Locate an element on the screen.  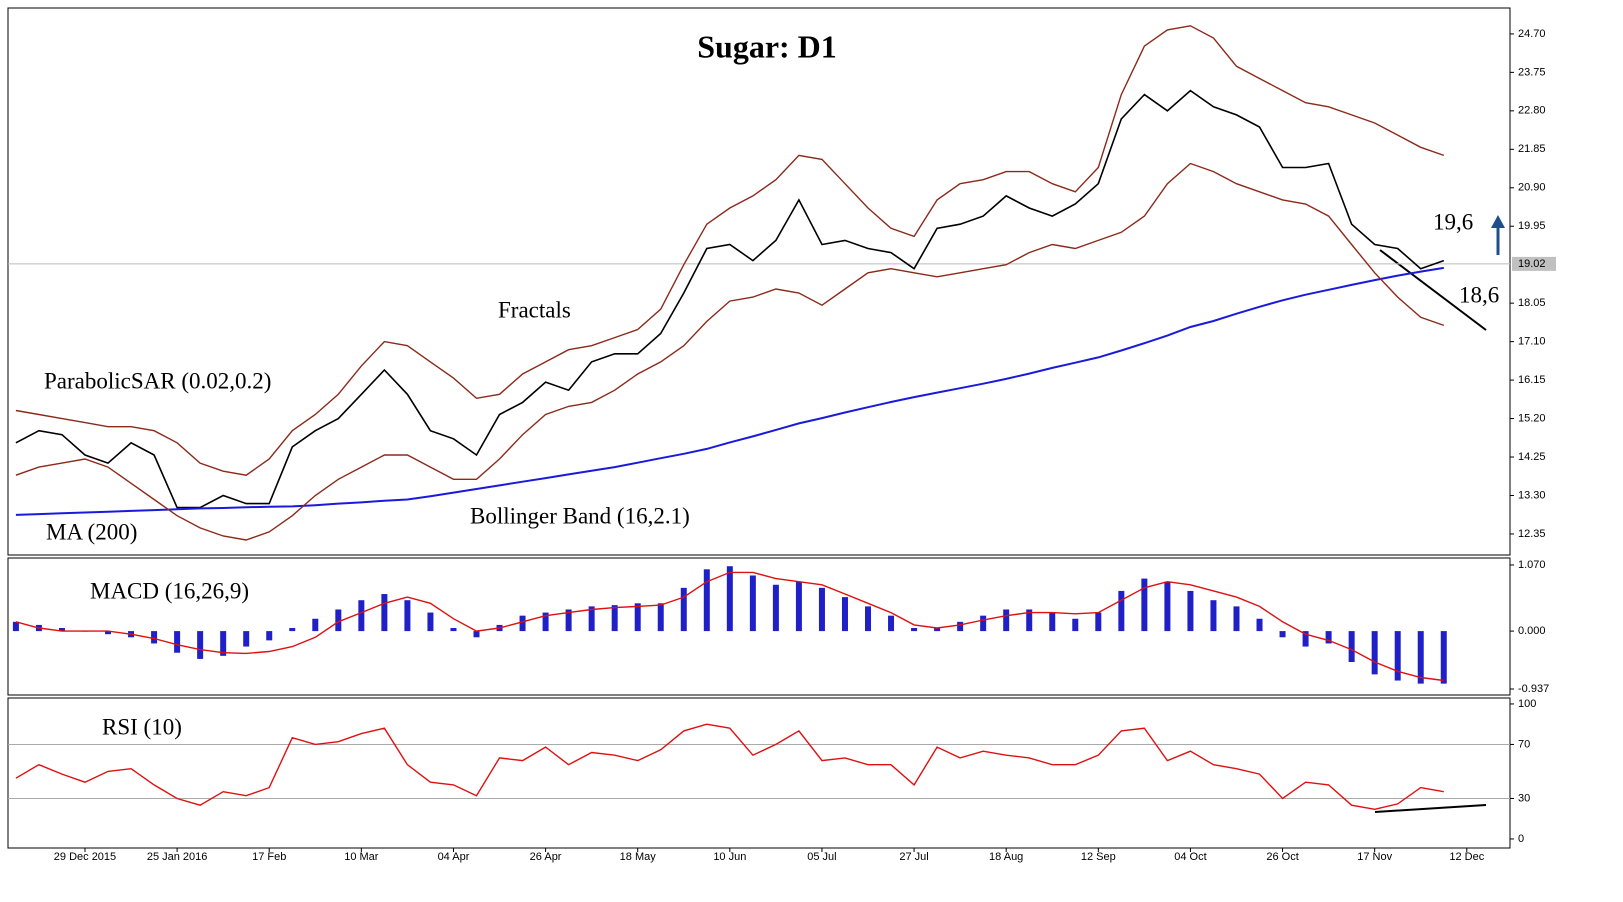
y-tick-label: 17.10 is located at coordinates (1532, 342).